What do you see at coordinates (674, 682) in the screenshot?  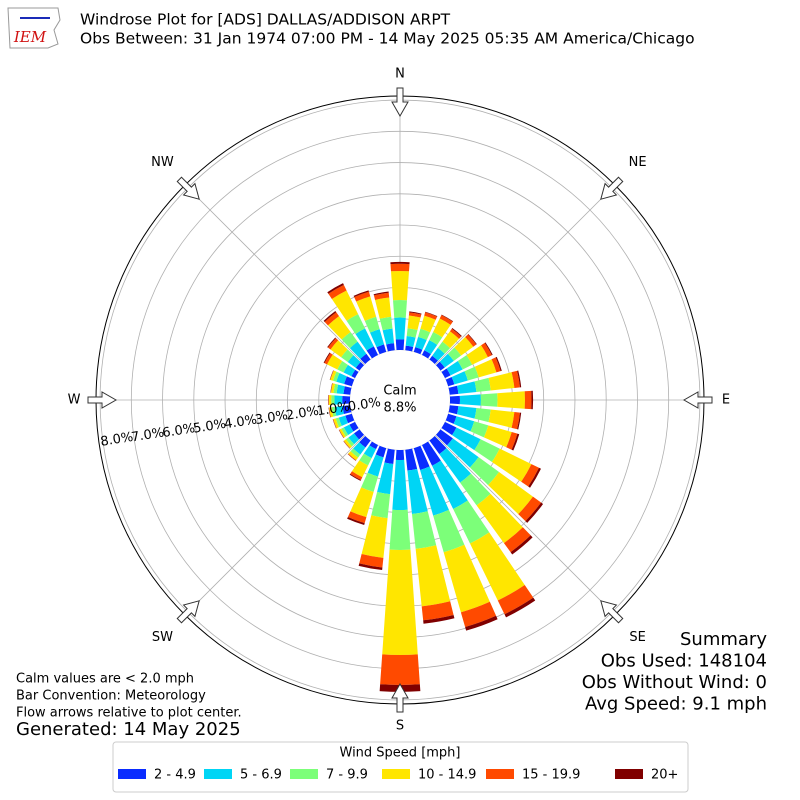 I see `summary-line: Obs Without Wind: 0` at bounding box center [674, 682].